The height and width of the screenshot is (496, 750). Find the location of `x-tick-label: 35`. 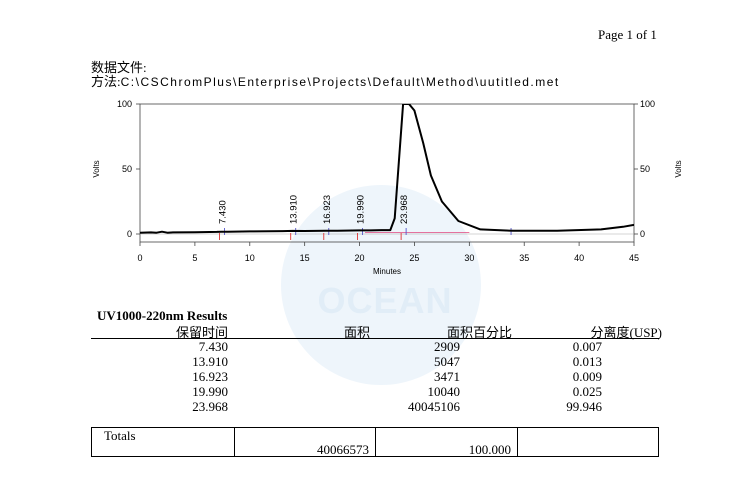

x-tick-label: 35 is located at coordinates (524, 258).